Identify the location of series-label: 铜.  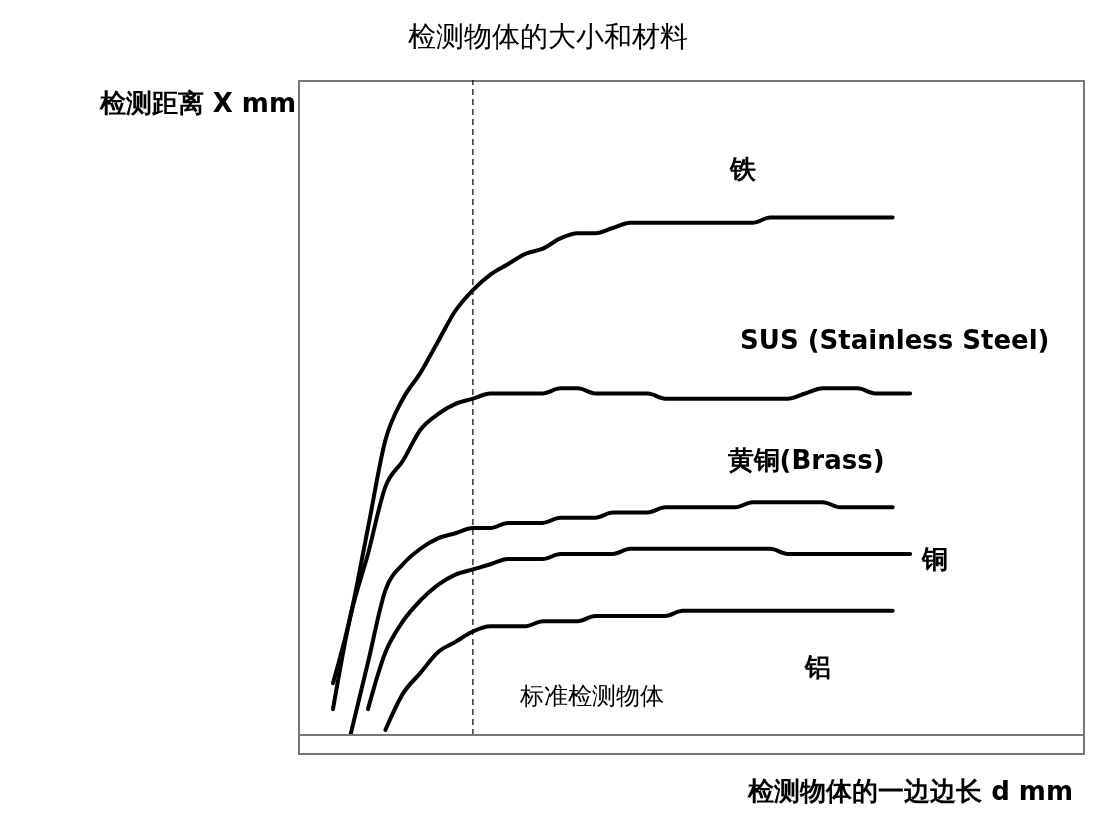
(935, 558).